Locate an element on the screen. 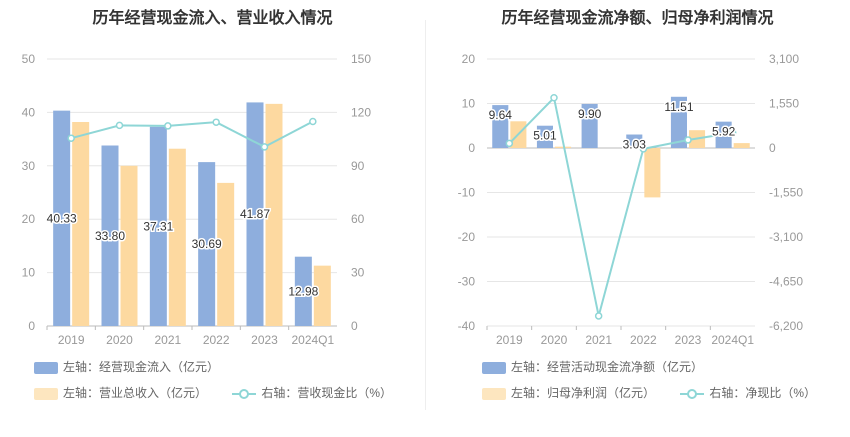 The image size is (850, 437). legend-item-cash-inflow: 左轴：经营现金流入（亿元） is located at coordinates (126, 366).